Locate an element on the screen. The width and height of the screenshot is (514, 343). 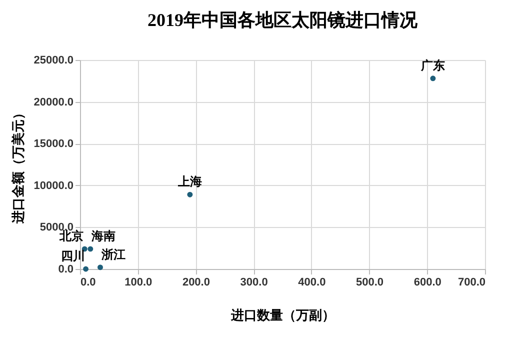
y-tick-label: 0.0 is located at coordinates (66, 270).